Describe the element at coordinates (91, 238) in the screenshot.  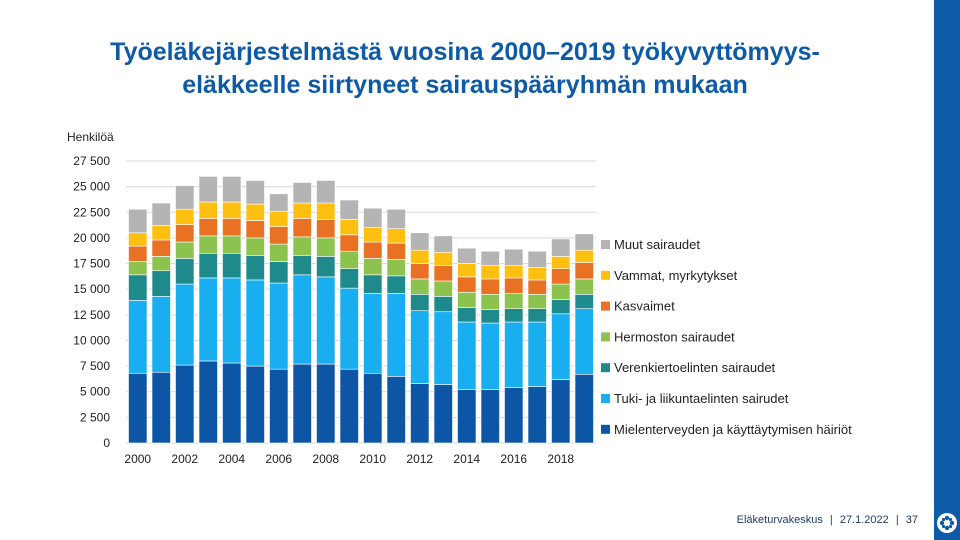
I see `y-tick-label: 20 000` at that location.